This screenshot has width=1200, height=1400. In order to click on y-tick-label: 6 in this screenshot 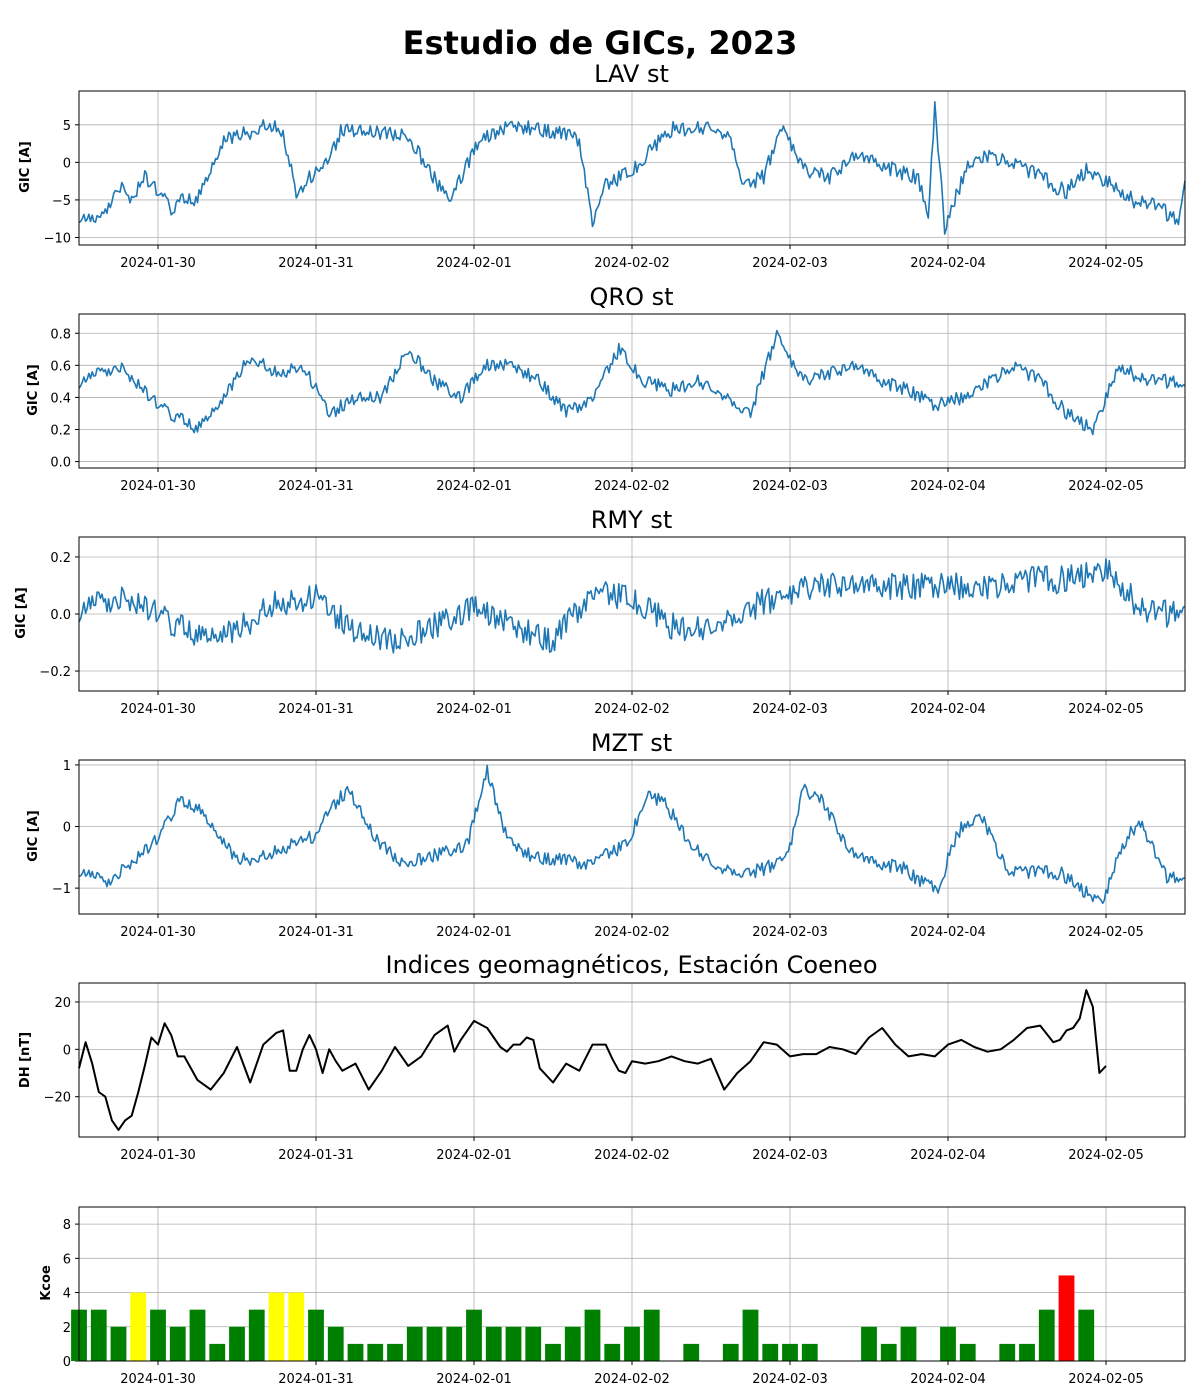, I will do `click(67, 1259)`.